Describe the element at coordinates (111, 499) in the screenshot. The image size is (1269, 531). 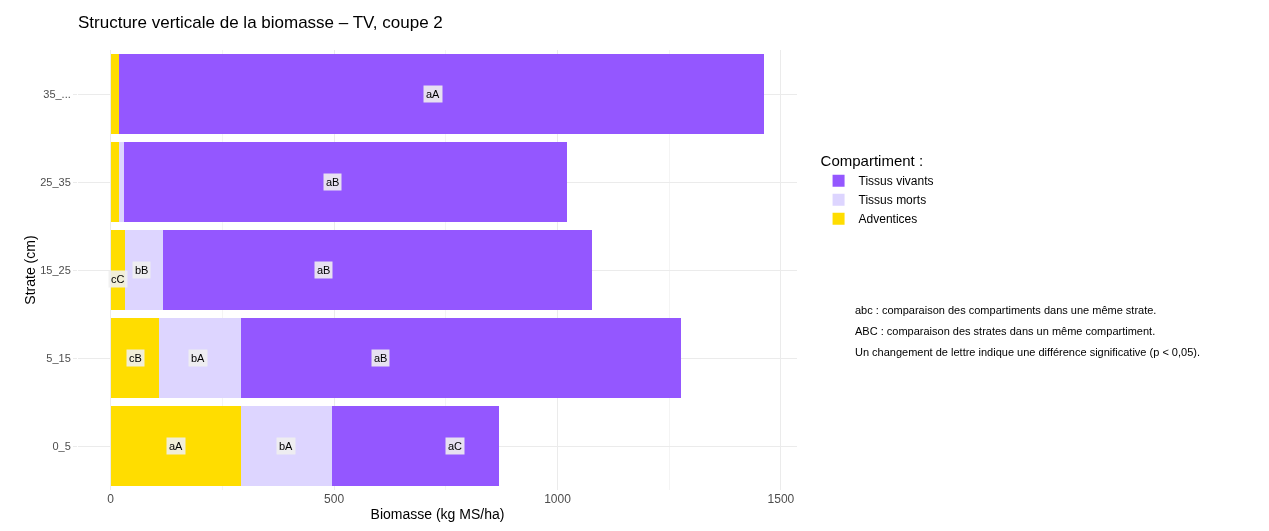
I see `x-tick-label: 0` at that location.